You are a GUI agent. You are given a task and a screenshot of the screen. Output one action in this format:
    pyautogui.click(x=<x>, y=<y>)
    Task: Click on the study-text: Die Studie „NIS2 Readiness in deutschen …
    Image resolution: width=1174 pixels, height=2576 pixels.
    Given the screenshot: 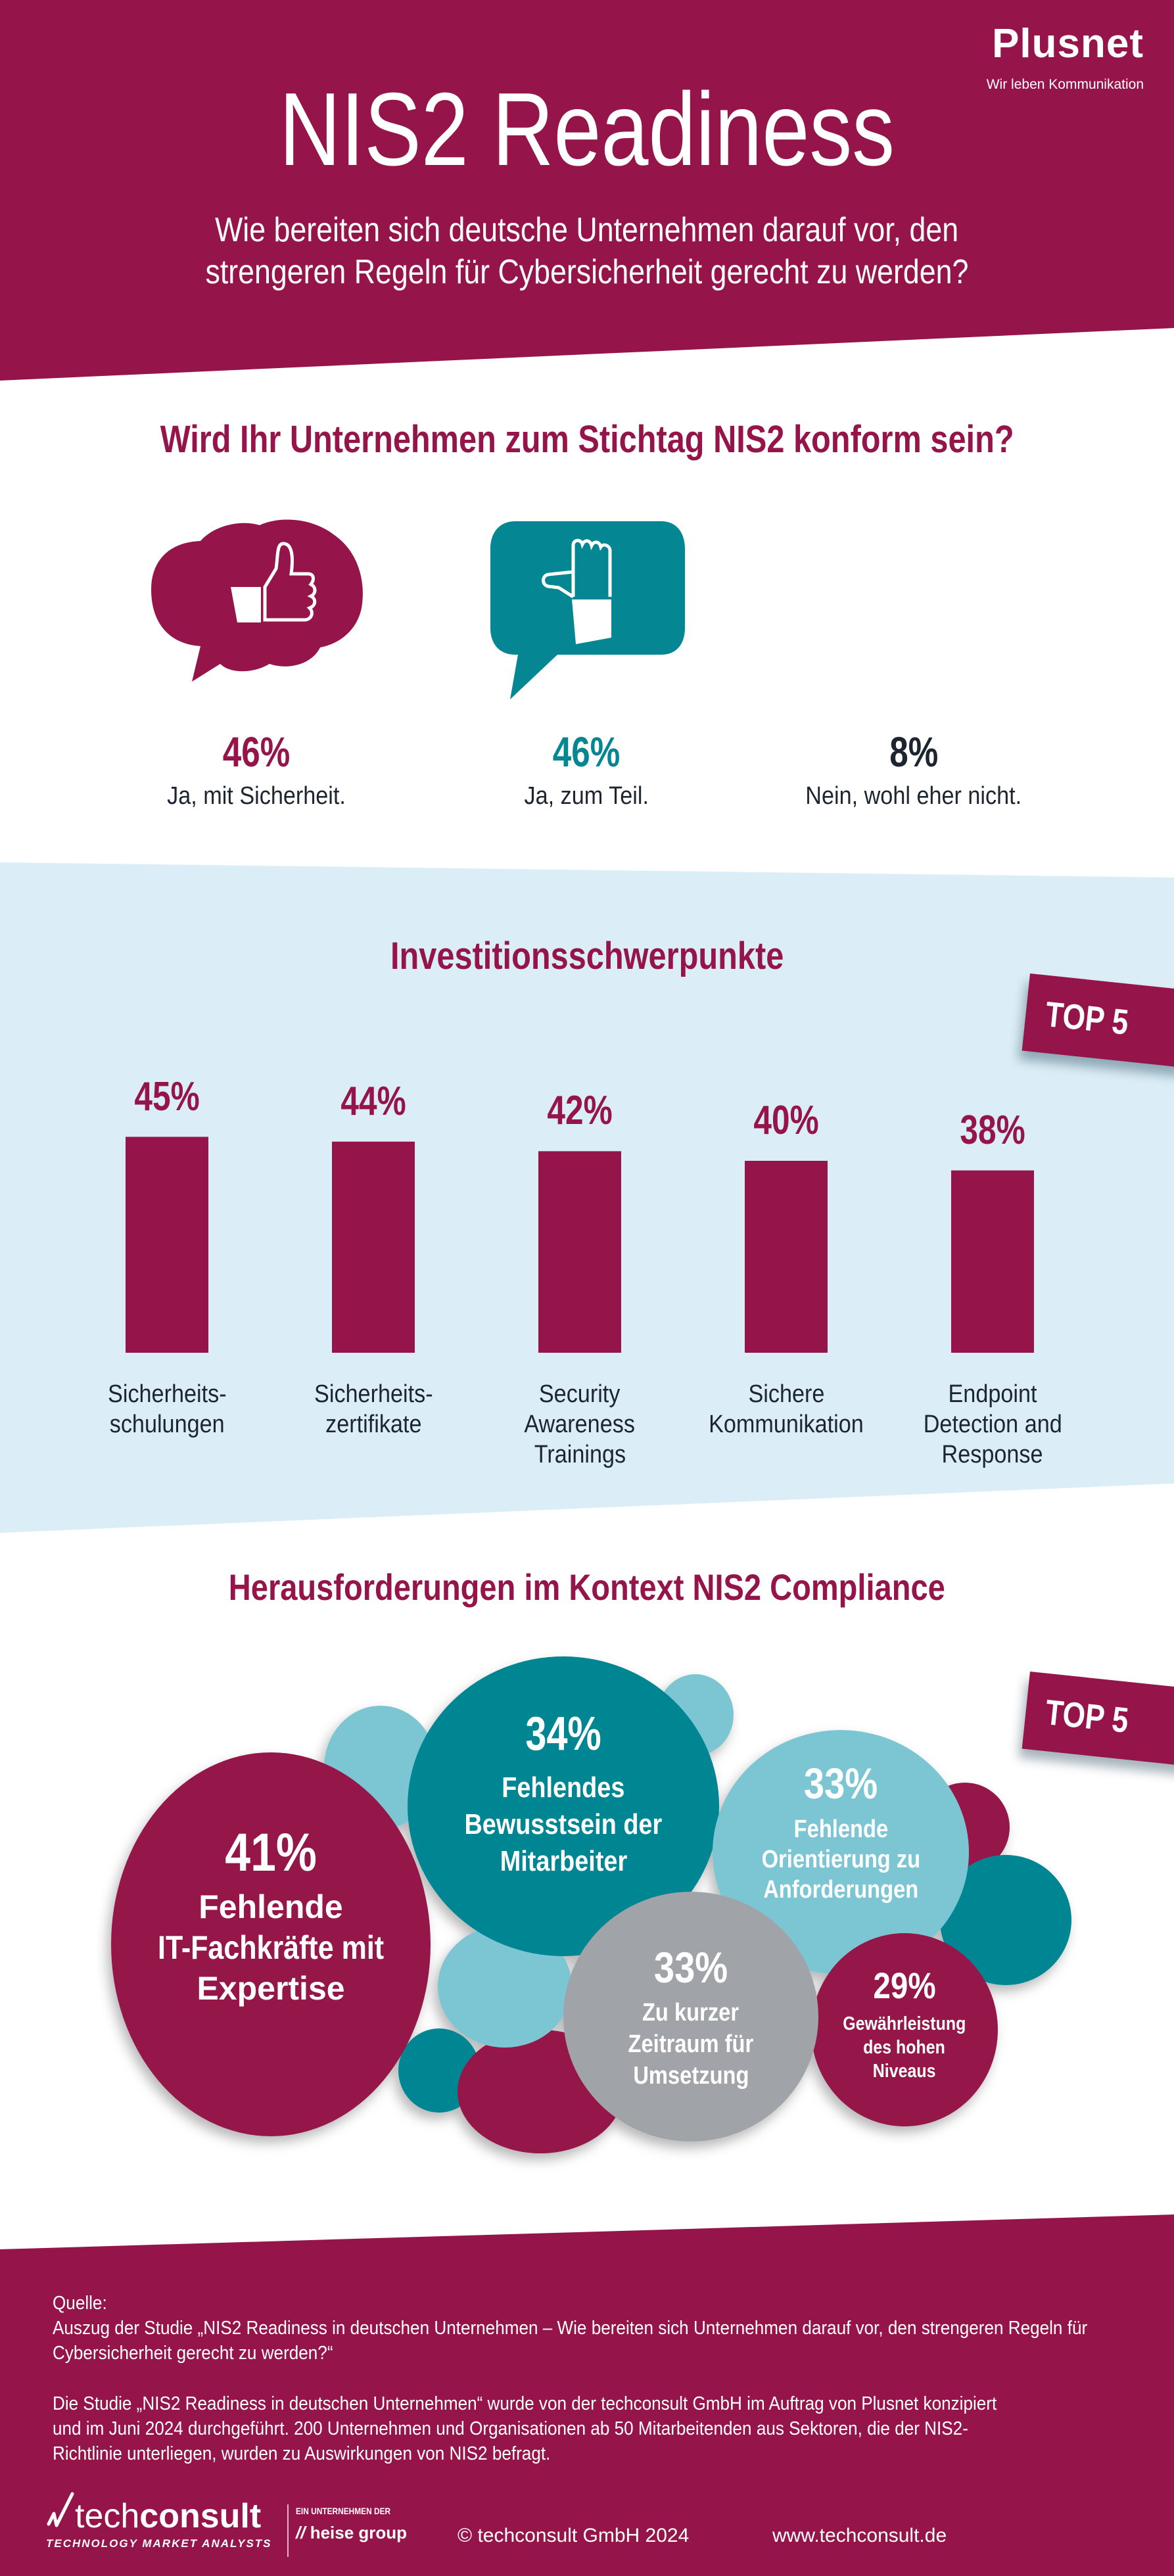 What is the action you would take?
    pyautogui.click(x=525, y=2428)
    